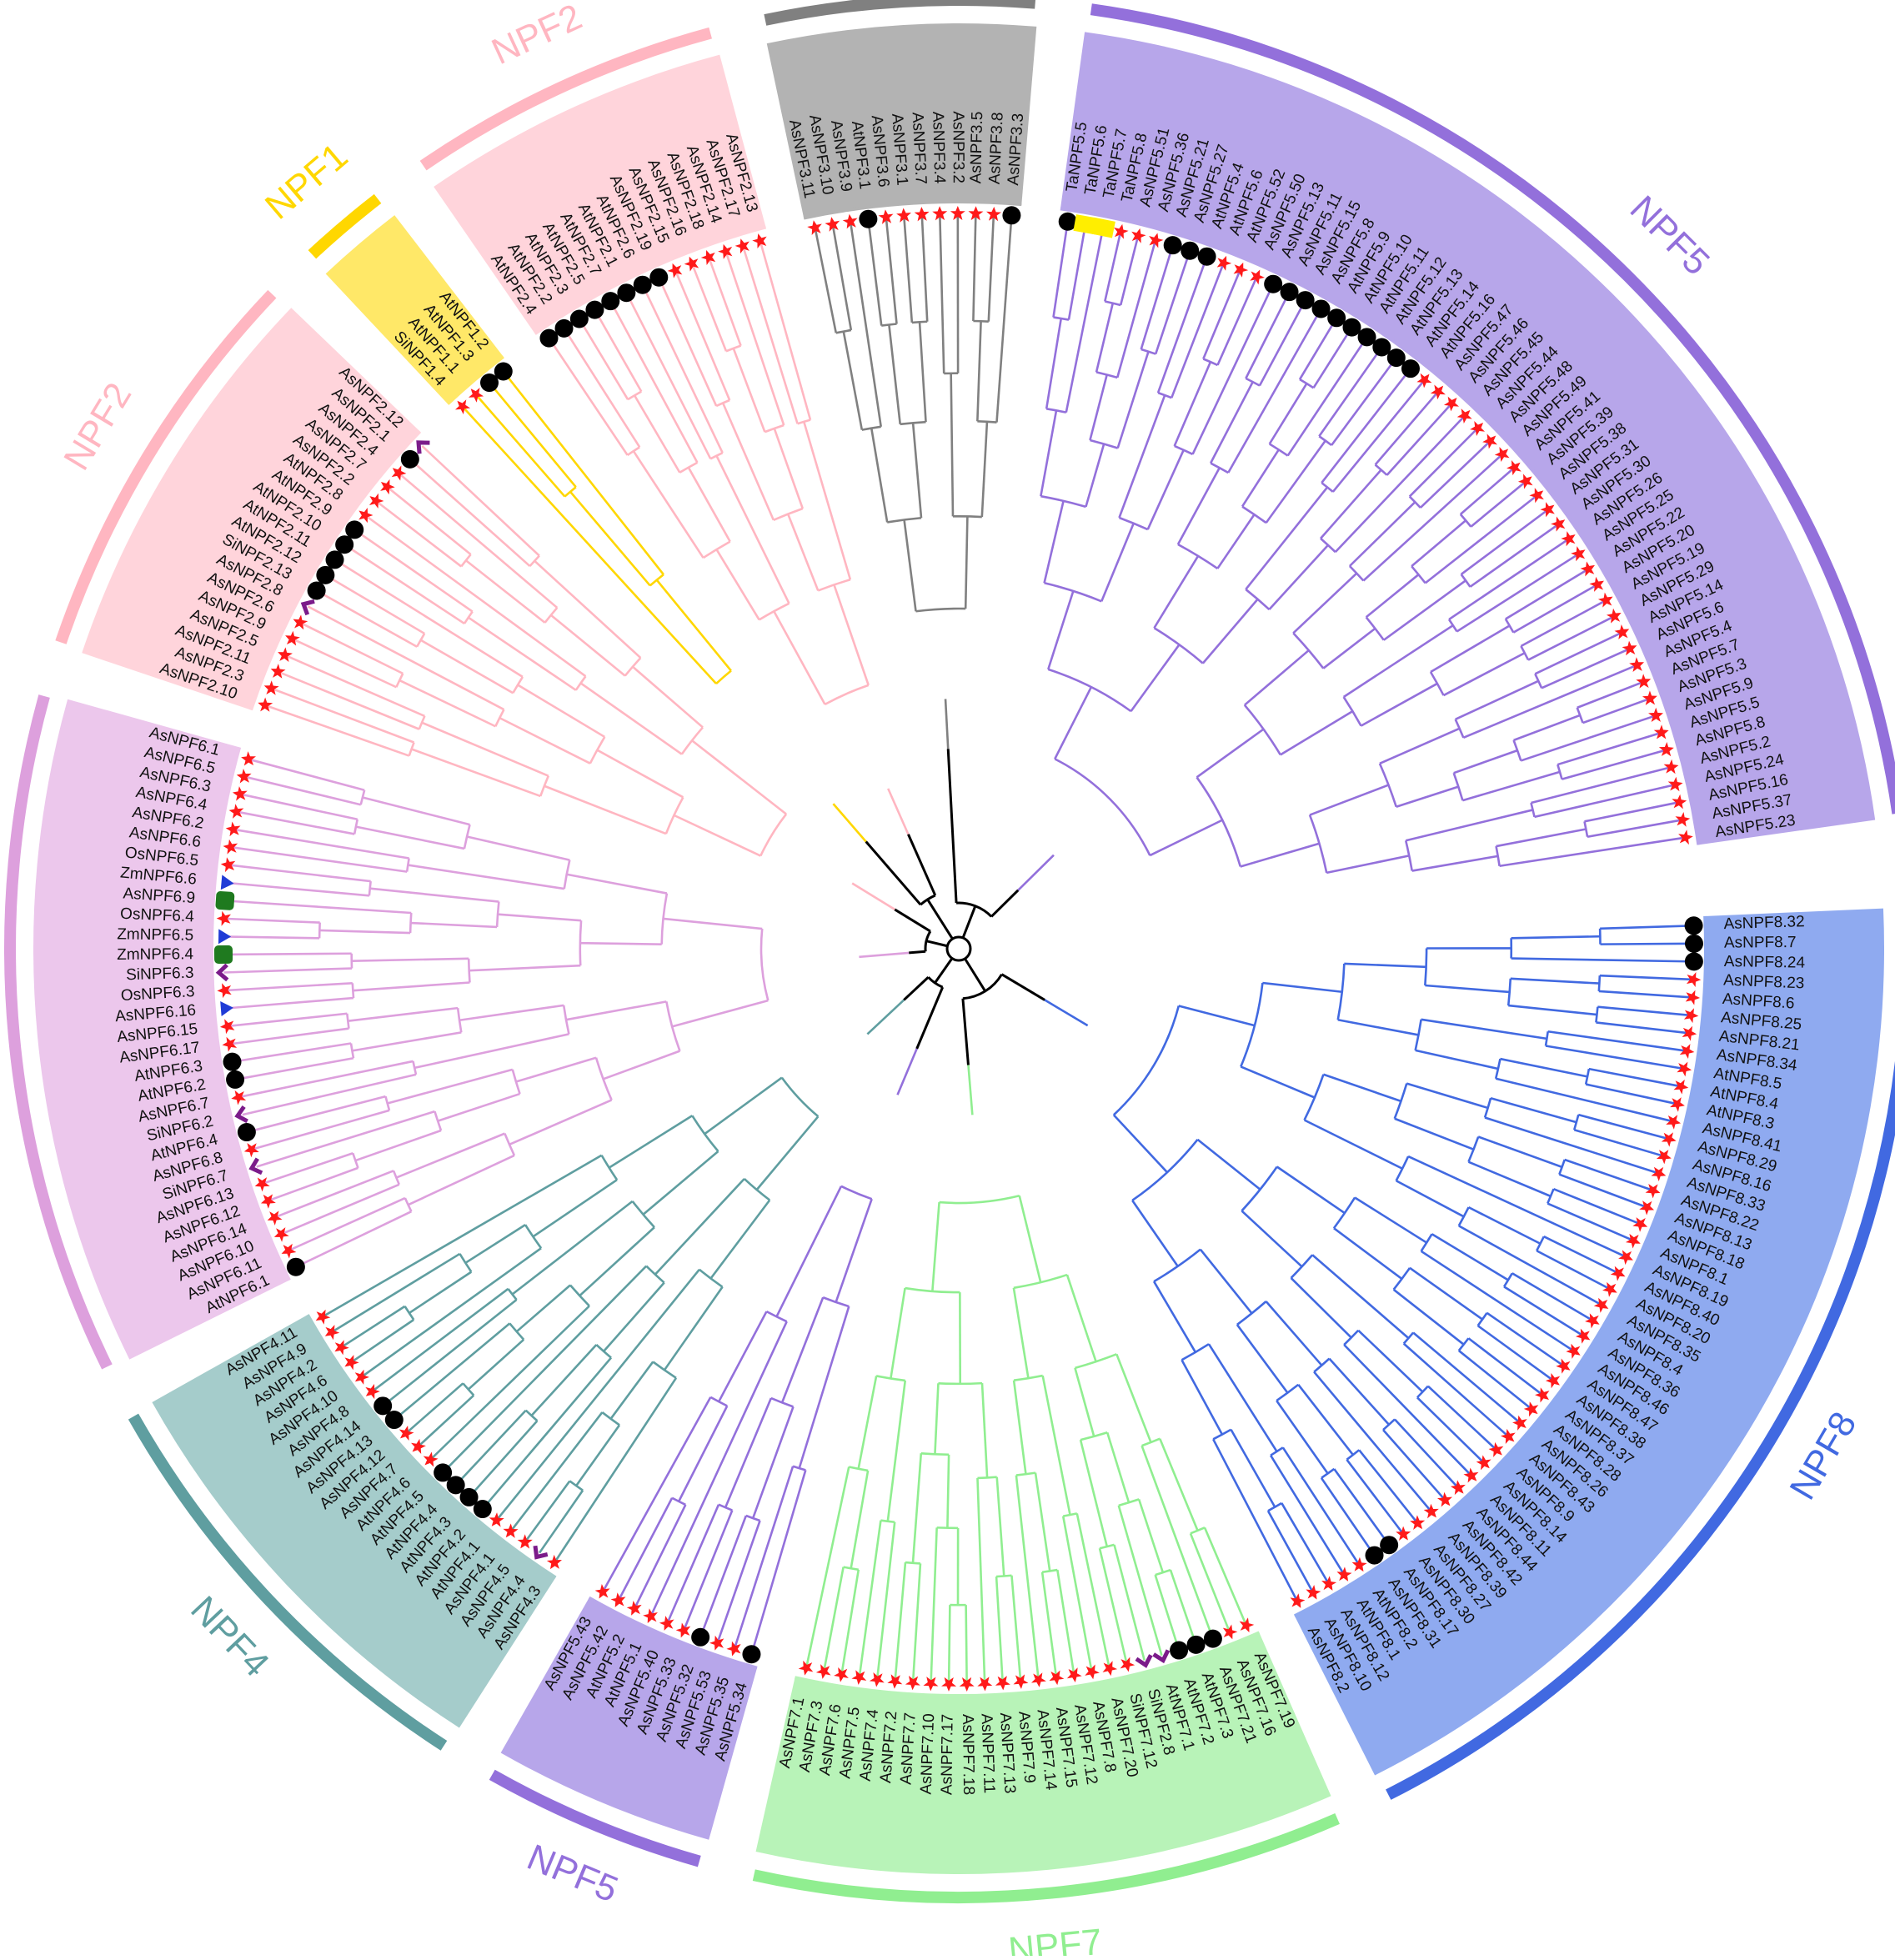 The height and width of the screenshot is (1960, 1895). Describe the element at coordinates (958, 147) in the screenshot. I see `leaf-label: AsNPF3.2` at that location.